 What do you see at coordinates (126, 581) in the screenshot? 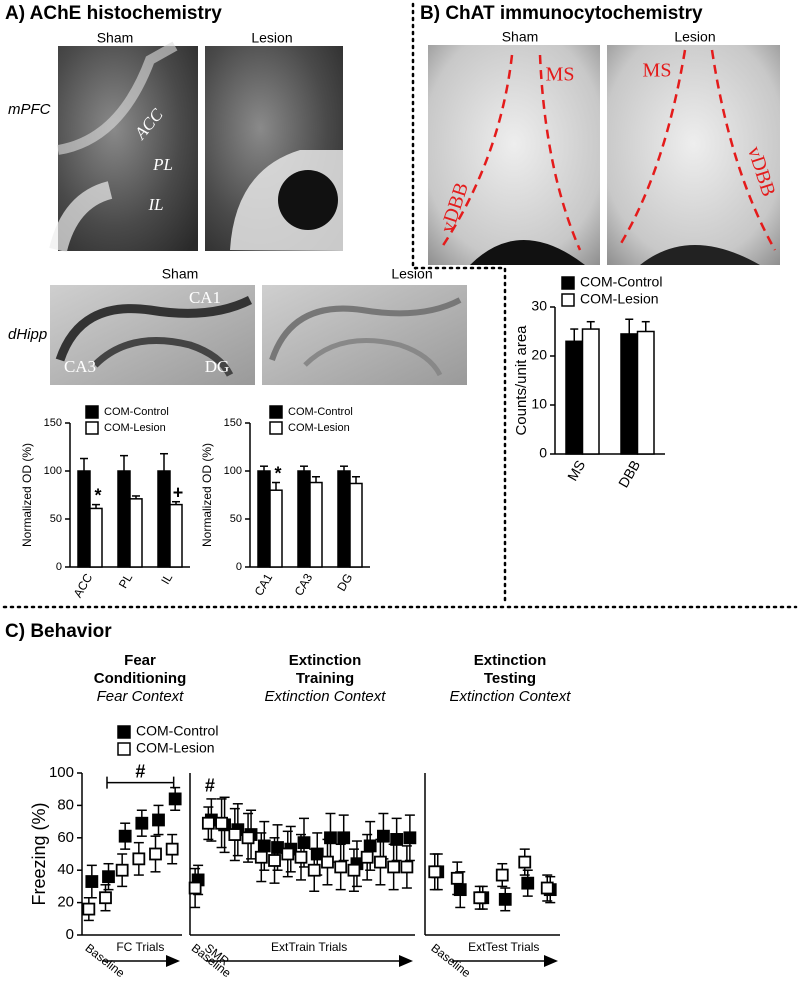
I see `x-tick-label: PL` at bounding box center [126, 581].